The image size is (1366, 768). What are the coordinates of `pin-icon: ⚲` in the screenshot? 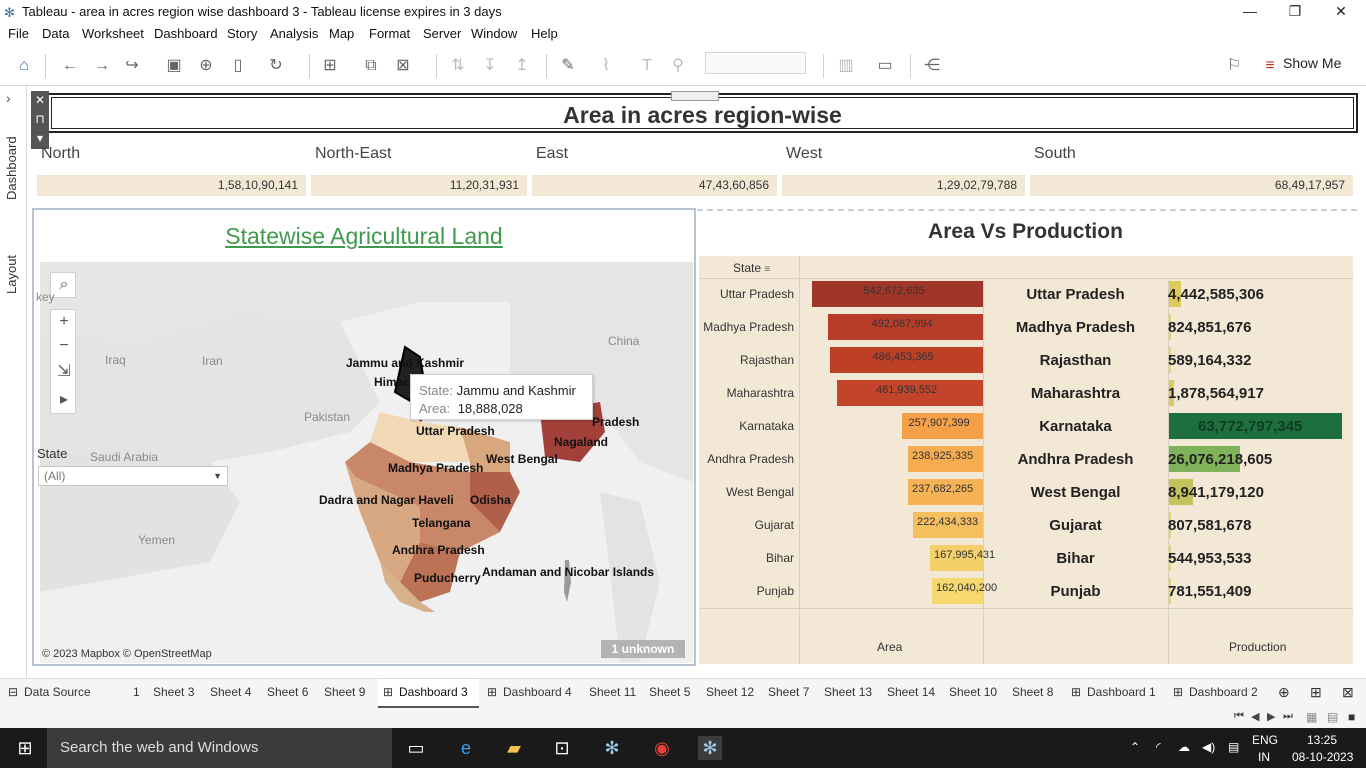 It's located at (678, 65).